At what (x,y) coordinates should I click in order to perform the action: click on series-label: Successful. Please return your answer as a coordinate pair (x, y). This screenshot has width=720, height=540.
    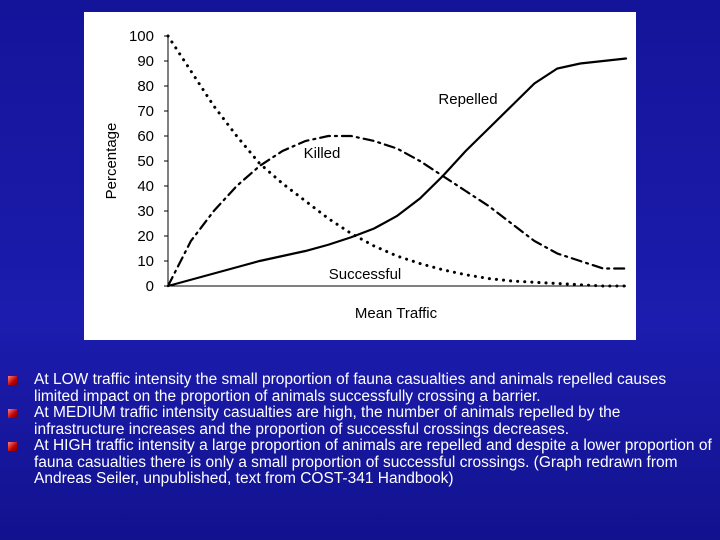
    Looking at the image, I should click on (365, 274).